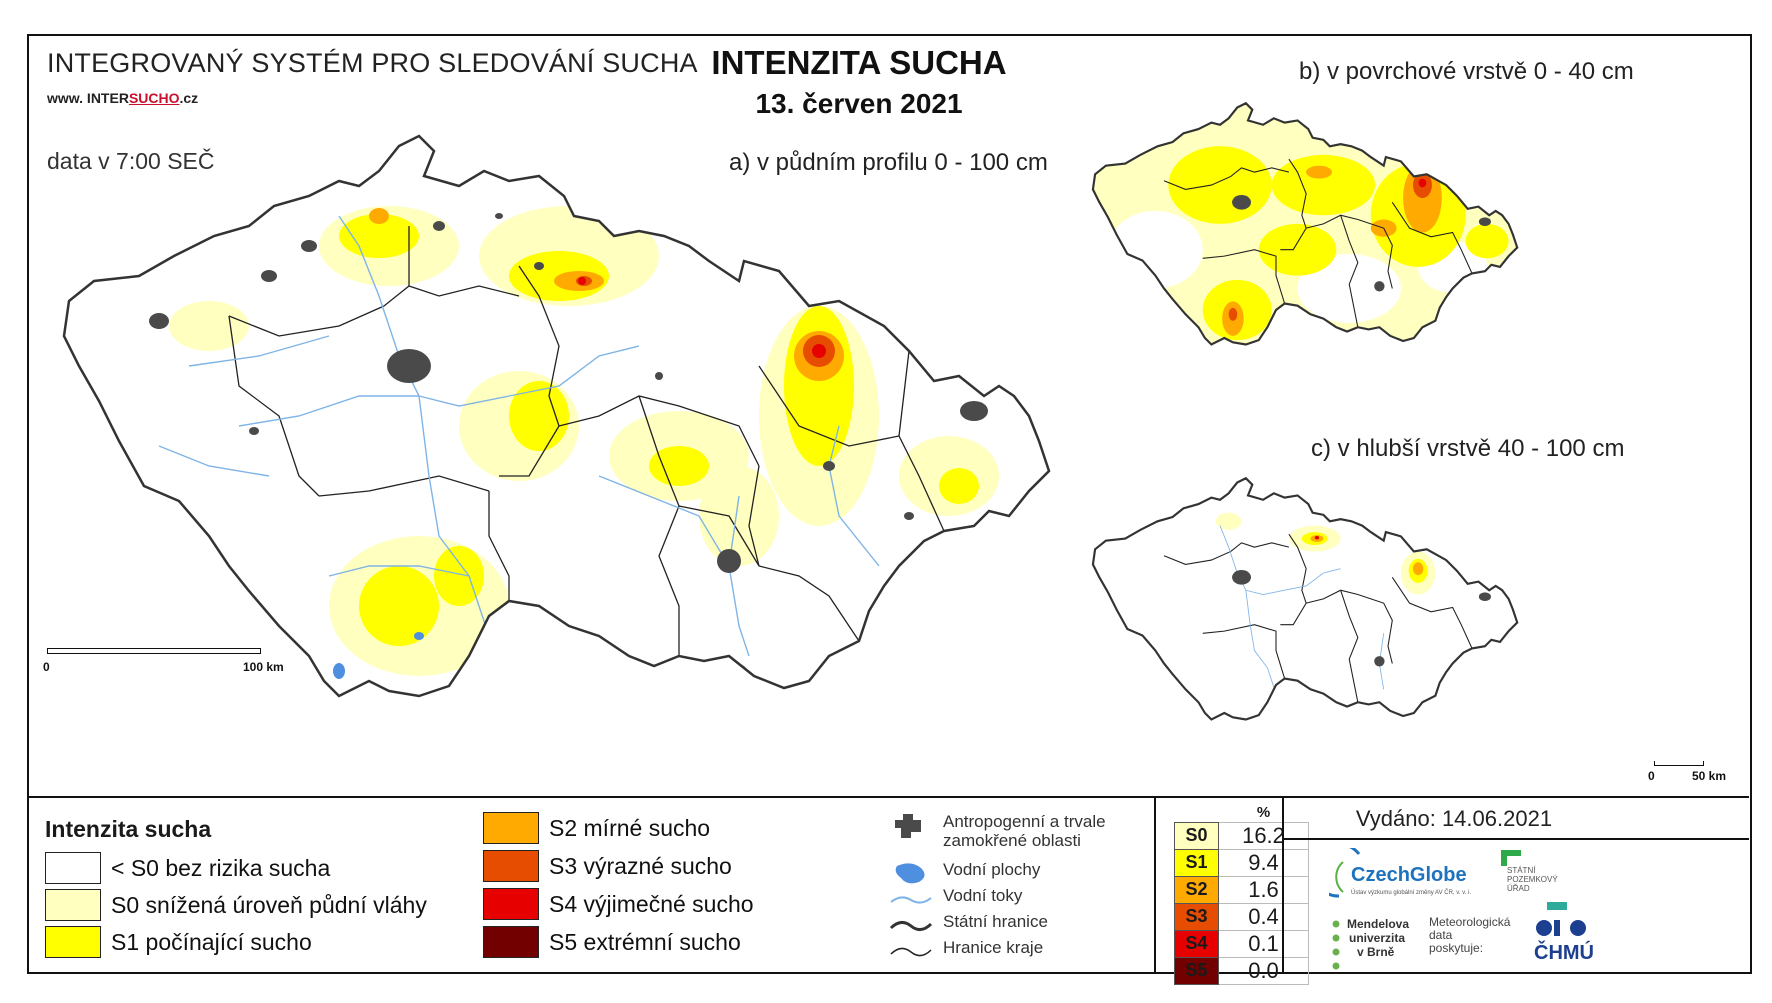  I want to click on stats-header-unit: %, so click(1263, 813).